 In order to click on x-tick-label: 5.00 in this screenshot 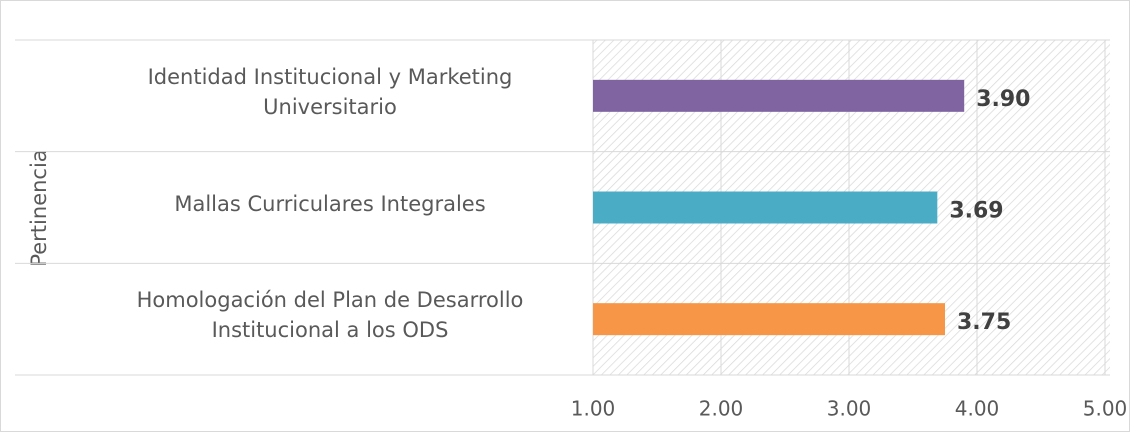, I will do `click(1105, 409)`.